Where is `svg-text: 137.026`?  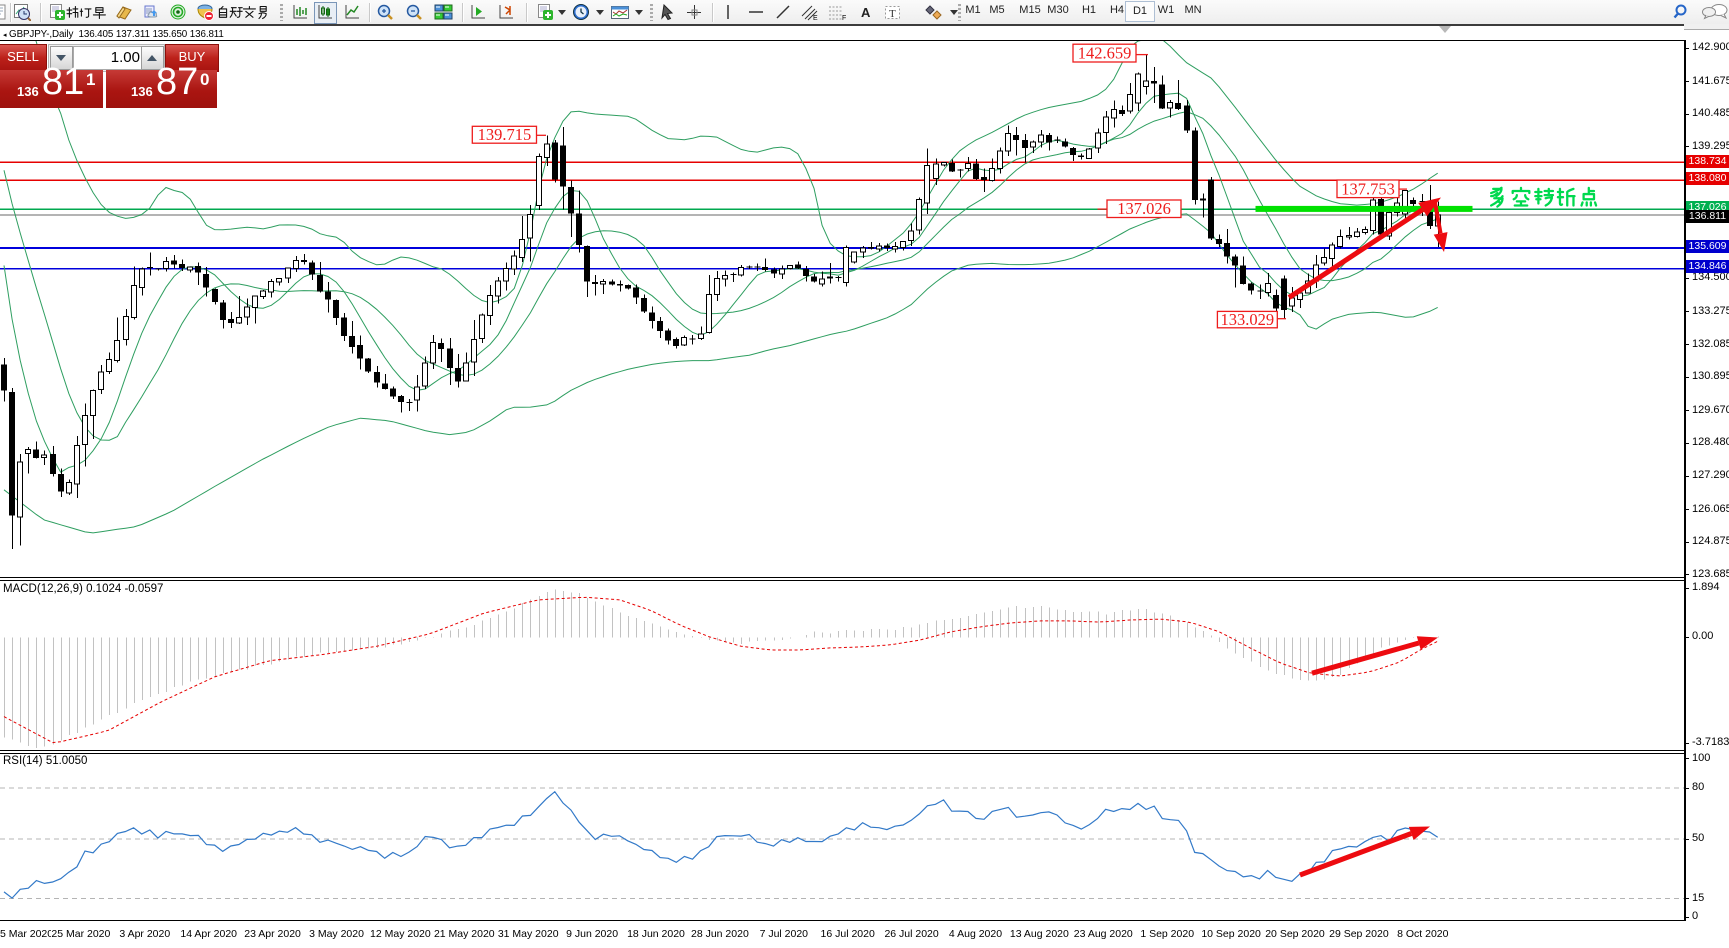 svg-text: 137.026 is located at coordinates (1144, 208).